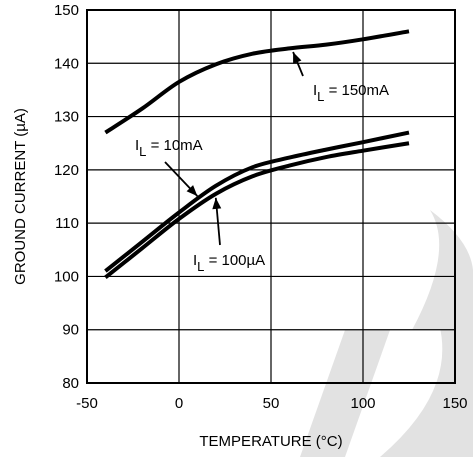  What do you see at coordinates (87, 403) in the screenshot?
I see `x-tick-label: -50` at bounding box center [87, 403].